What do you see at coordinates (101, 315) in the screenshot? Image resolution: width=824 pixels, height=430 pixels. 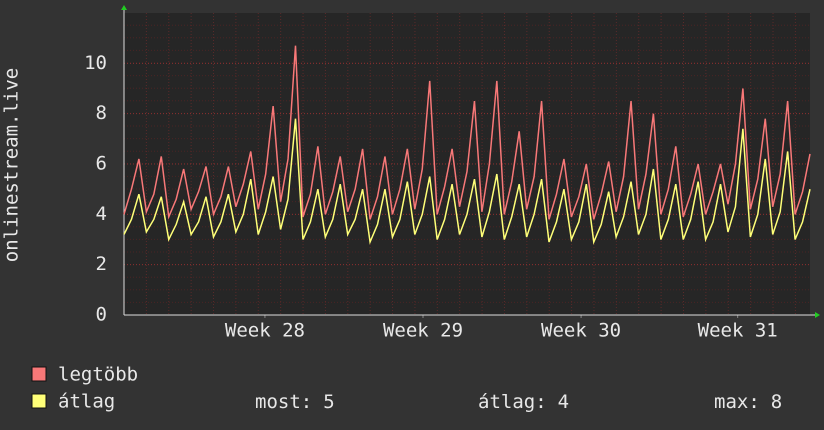 I see `y-tick-label: 0` at bounding box center [101, 315].